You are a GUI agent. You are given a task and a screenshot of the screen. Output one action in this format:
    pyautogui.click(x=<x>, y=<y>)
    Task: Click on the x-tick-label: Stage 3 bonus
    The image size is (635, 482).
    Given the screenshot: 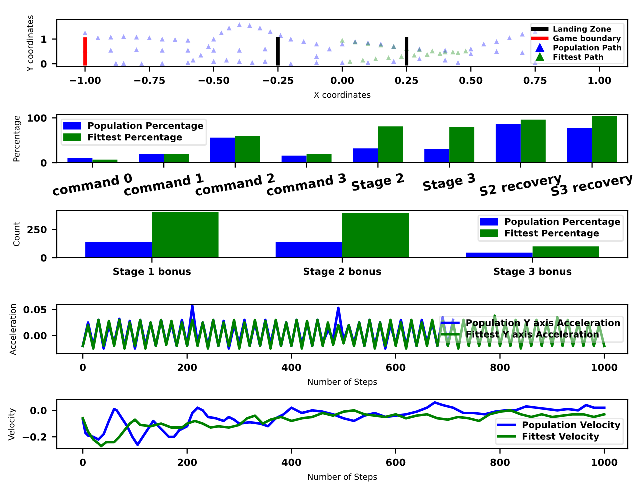 What is the action you would take?
    pyautogui.click(x=533, y=273)
    